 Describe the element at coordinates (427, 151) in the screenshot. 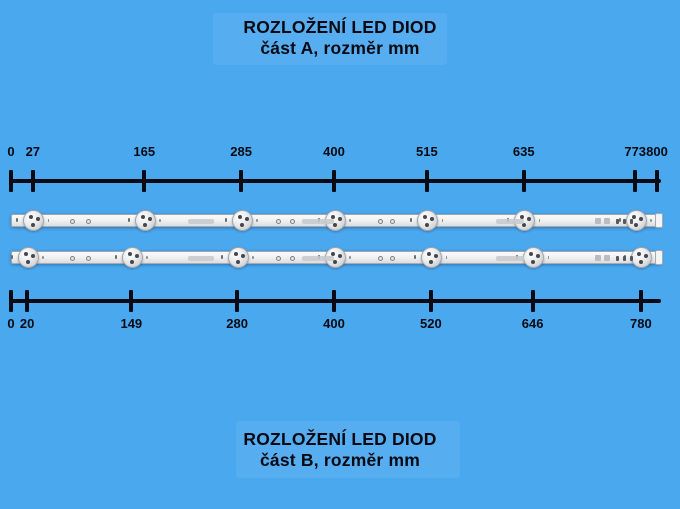

I see `tick-label-515: 515` at that location.